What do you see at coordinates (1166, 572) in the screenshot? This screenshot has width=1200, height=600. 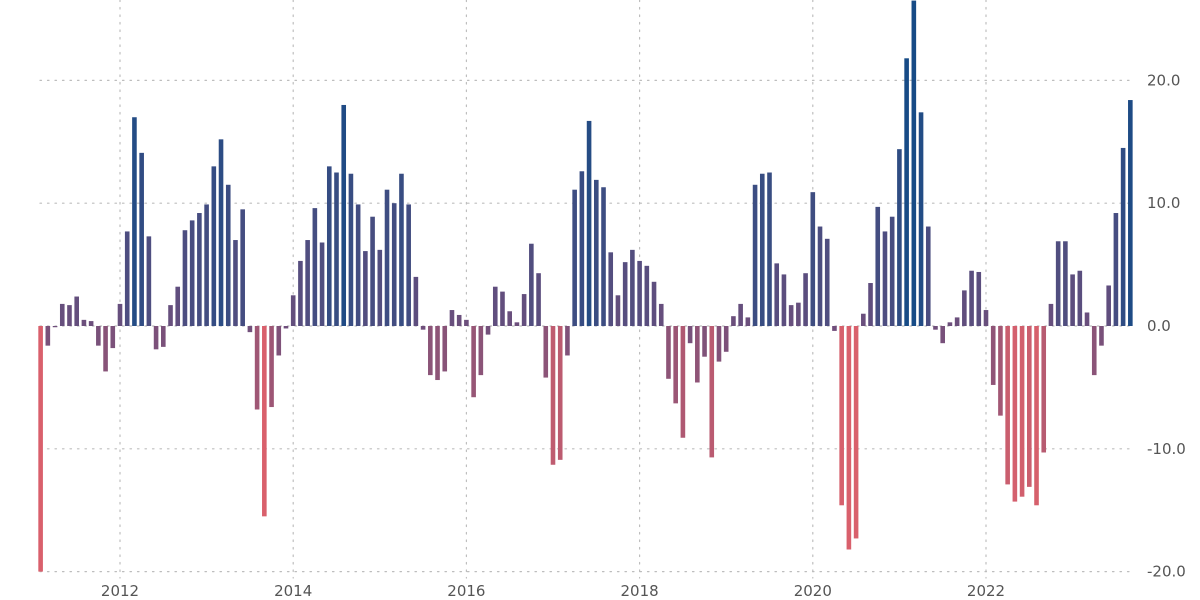 I see `y-tick-label: -20.0` at bounding box center [1166, 572].